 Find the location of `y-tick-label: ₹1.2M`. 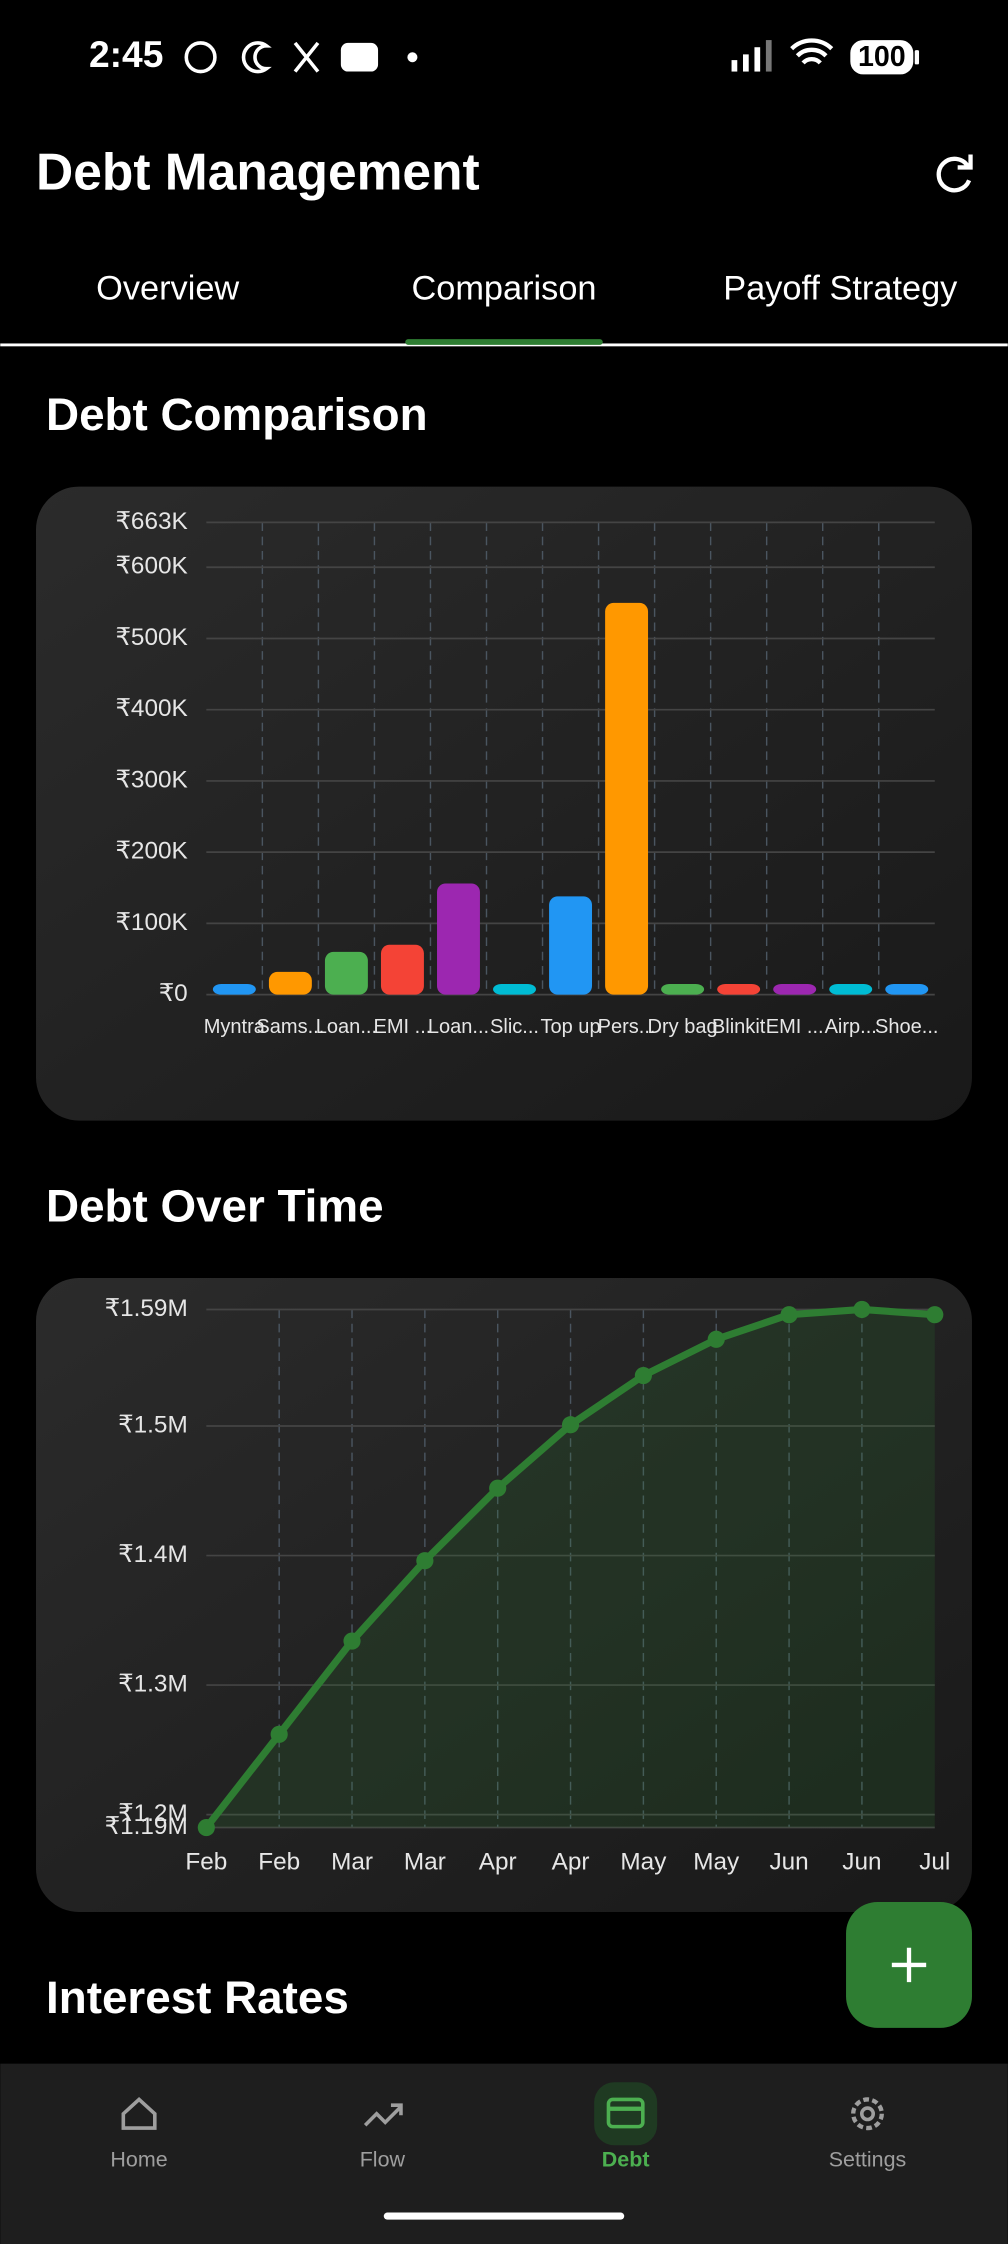

y-tick-label: ₹1.2M is located at coordinates (153, 1813).